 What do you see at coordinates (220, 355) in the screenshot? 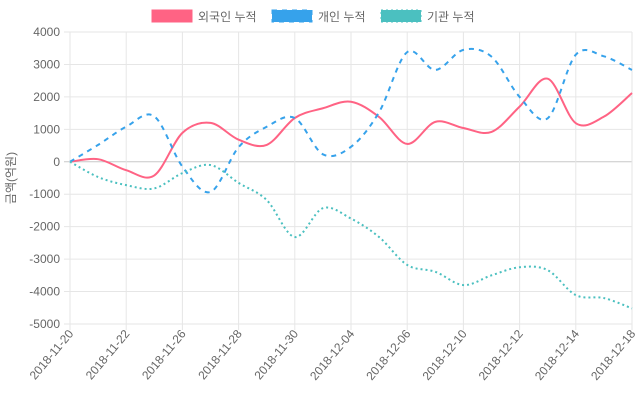
I see `x-tick-label: 2018-11-28` at bounding box center [220, 355].